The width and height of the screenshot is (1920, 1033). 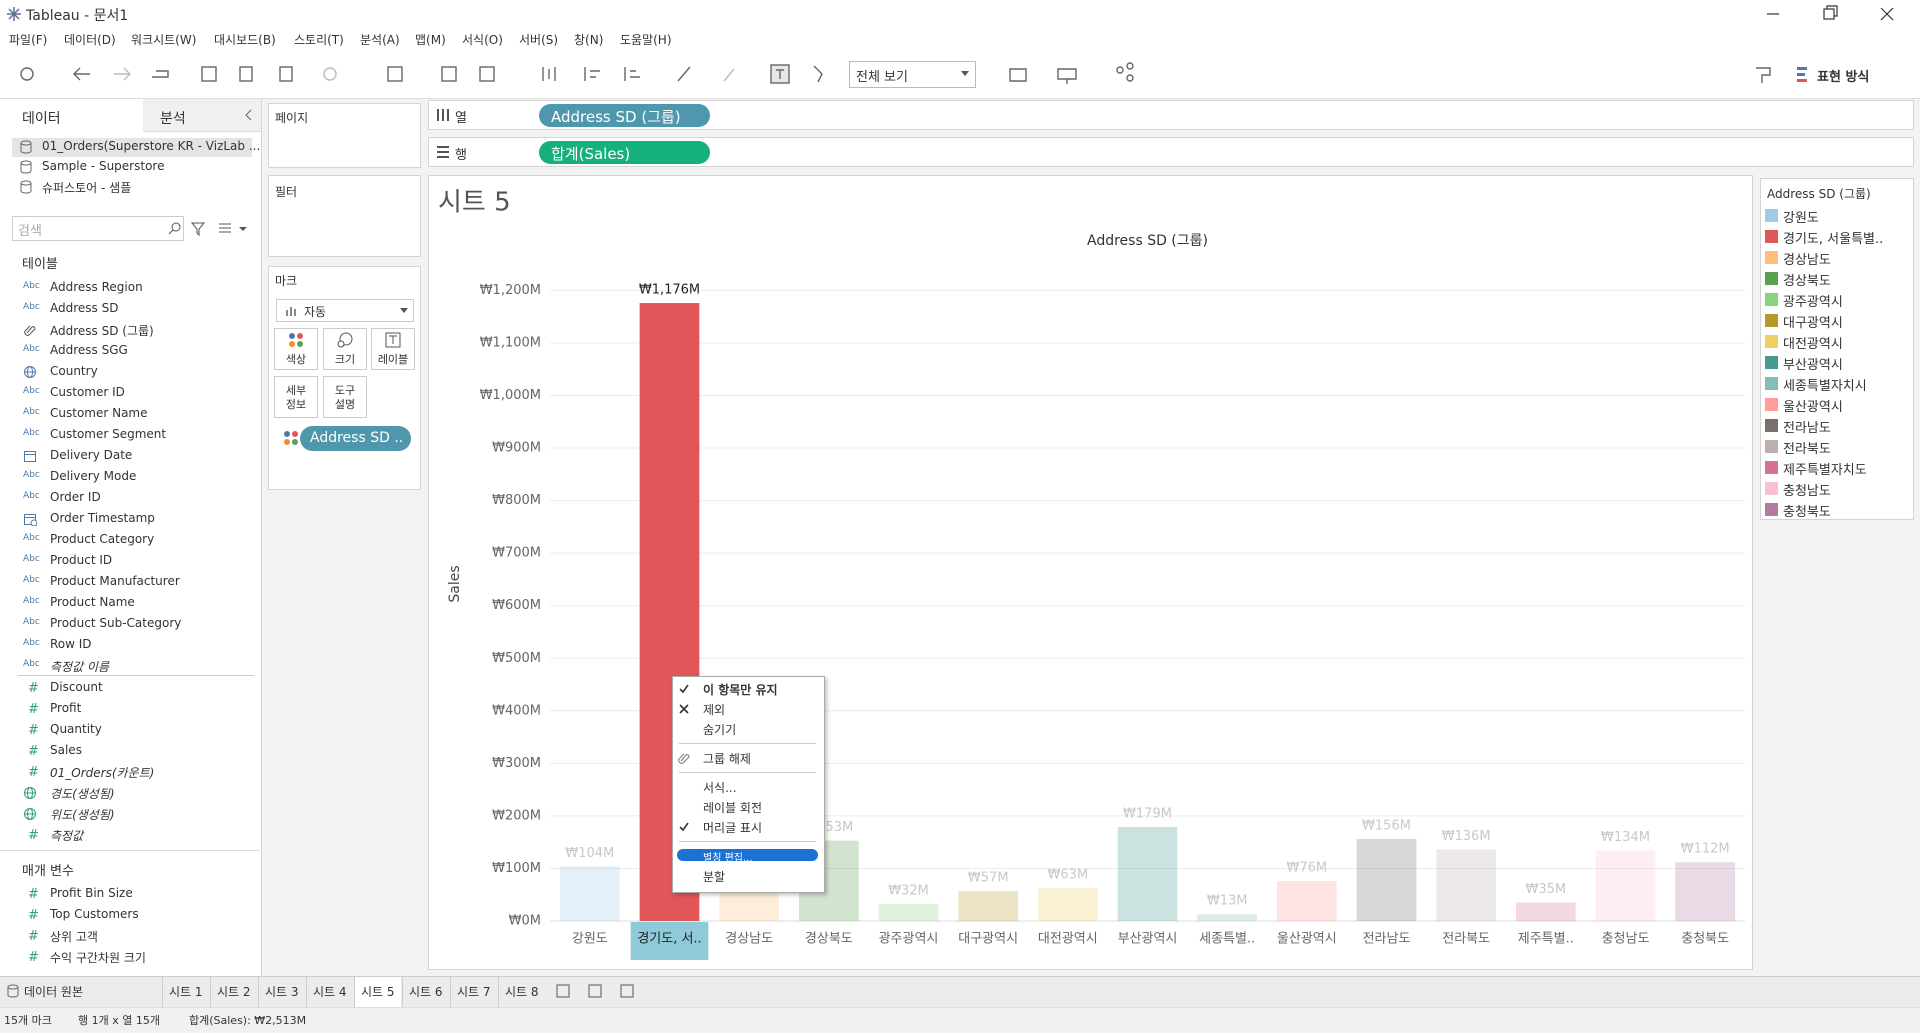 What do you see at coordinates (90, 40) in the screenshot?
I see `menu-item: 데이터(D)` at bounding box center [90, 40].